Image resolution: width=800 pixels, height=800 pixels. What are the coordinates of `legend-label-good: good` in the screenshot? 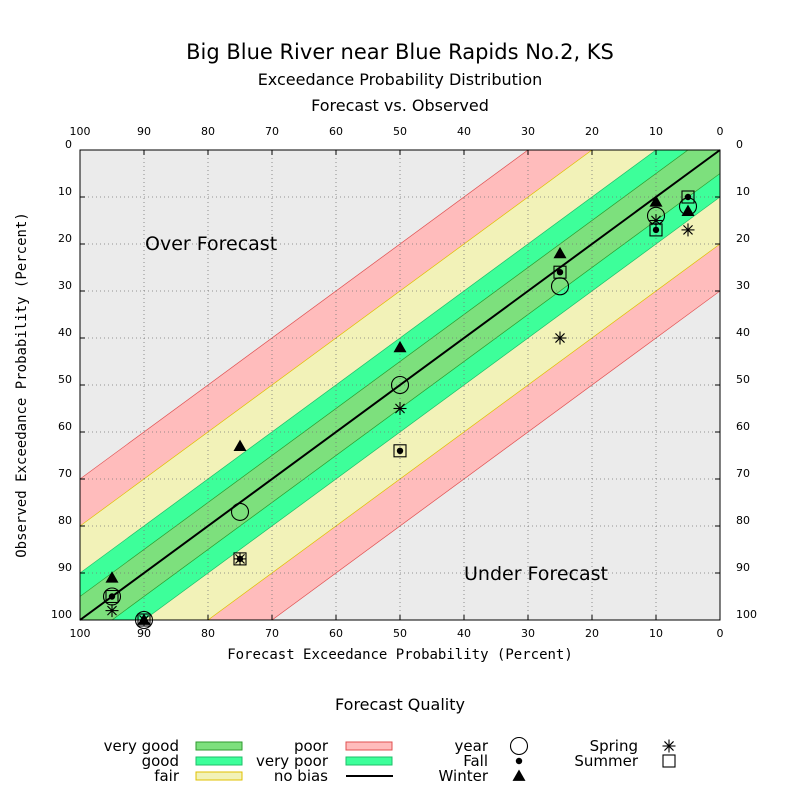 It's located at (160, 761).